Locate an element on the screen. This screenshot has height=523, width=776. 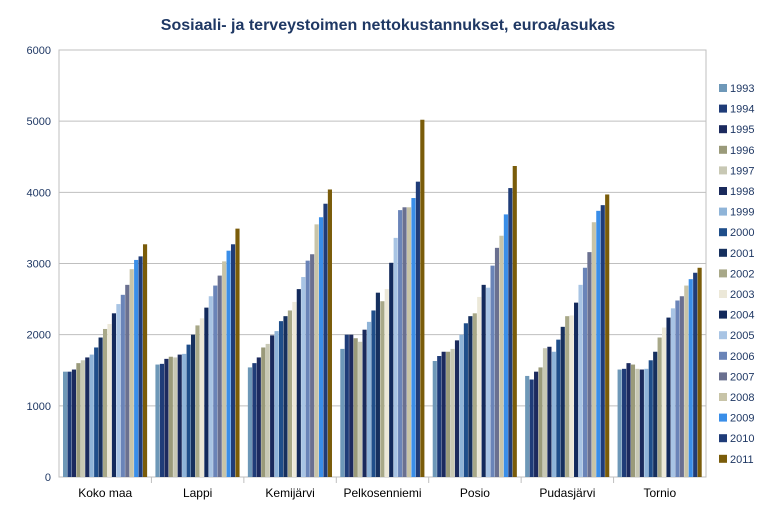
x-tick-label: Koko maa is located at coordinates (105, 493).